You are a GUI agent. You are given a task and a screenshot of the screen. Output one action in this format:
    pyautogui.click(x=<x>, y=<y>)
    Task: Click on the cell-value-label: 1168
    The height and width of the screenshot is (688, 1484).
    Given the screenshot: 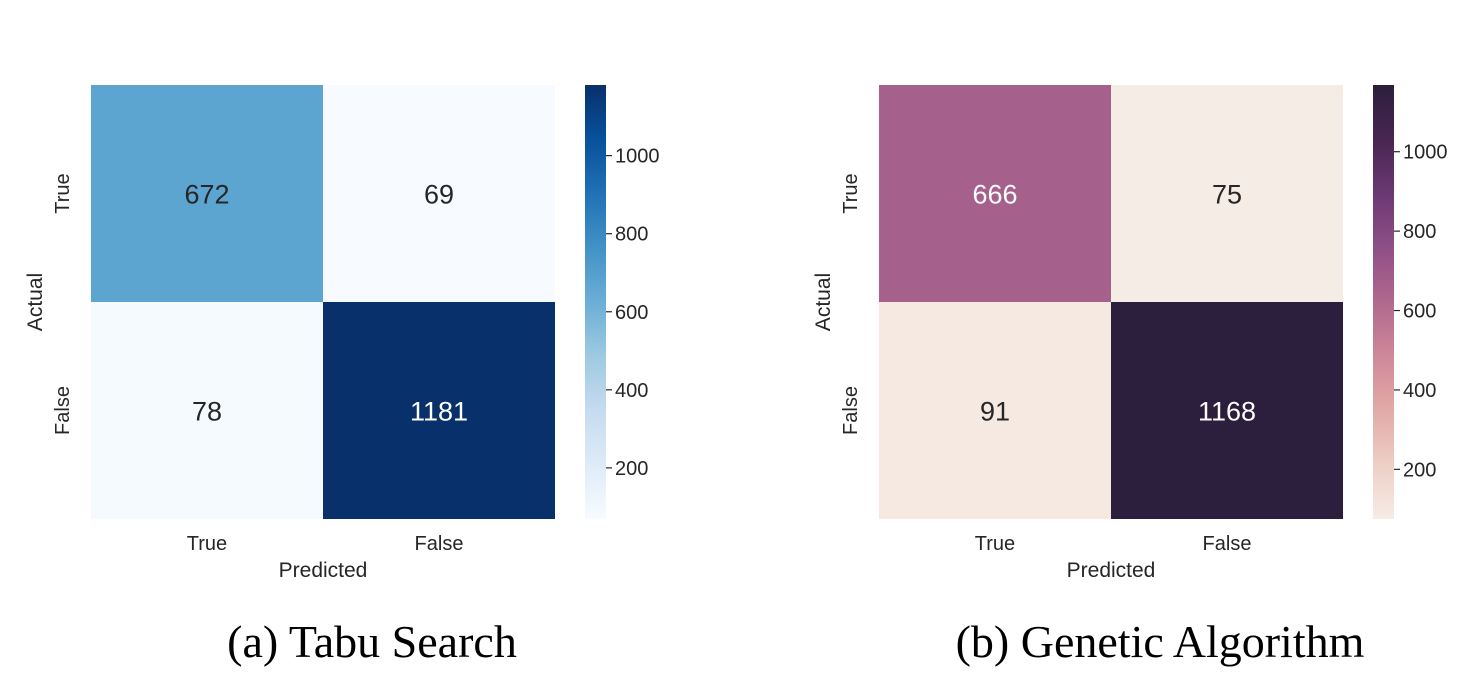 What is the action you would take?
    pyautogui.click(x=1227, y=412)
    